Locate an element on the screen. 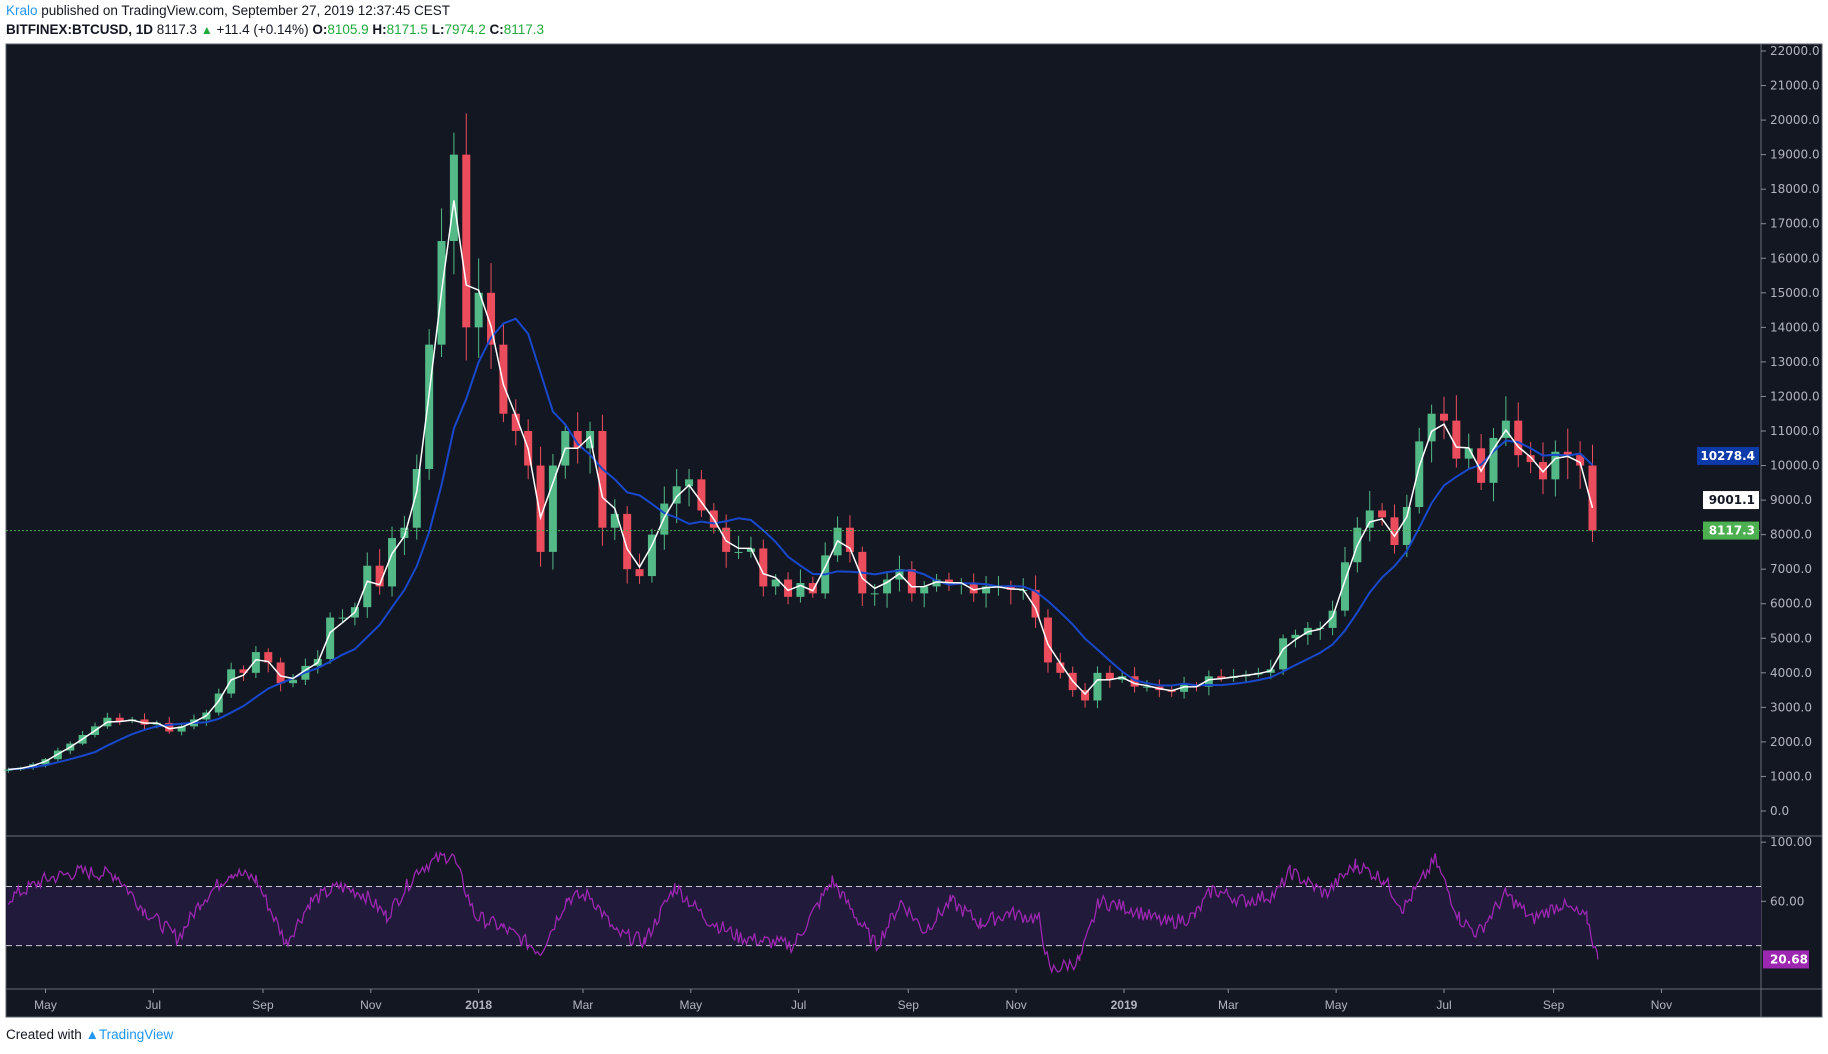 Image resolution: width=1828 pixels, height=1054 pixels. price-tick-label: 21000.0 is located at coordinates (1795, 86).